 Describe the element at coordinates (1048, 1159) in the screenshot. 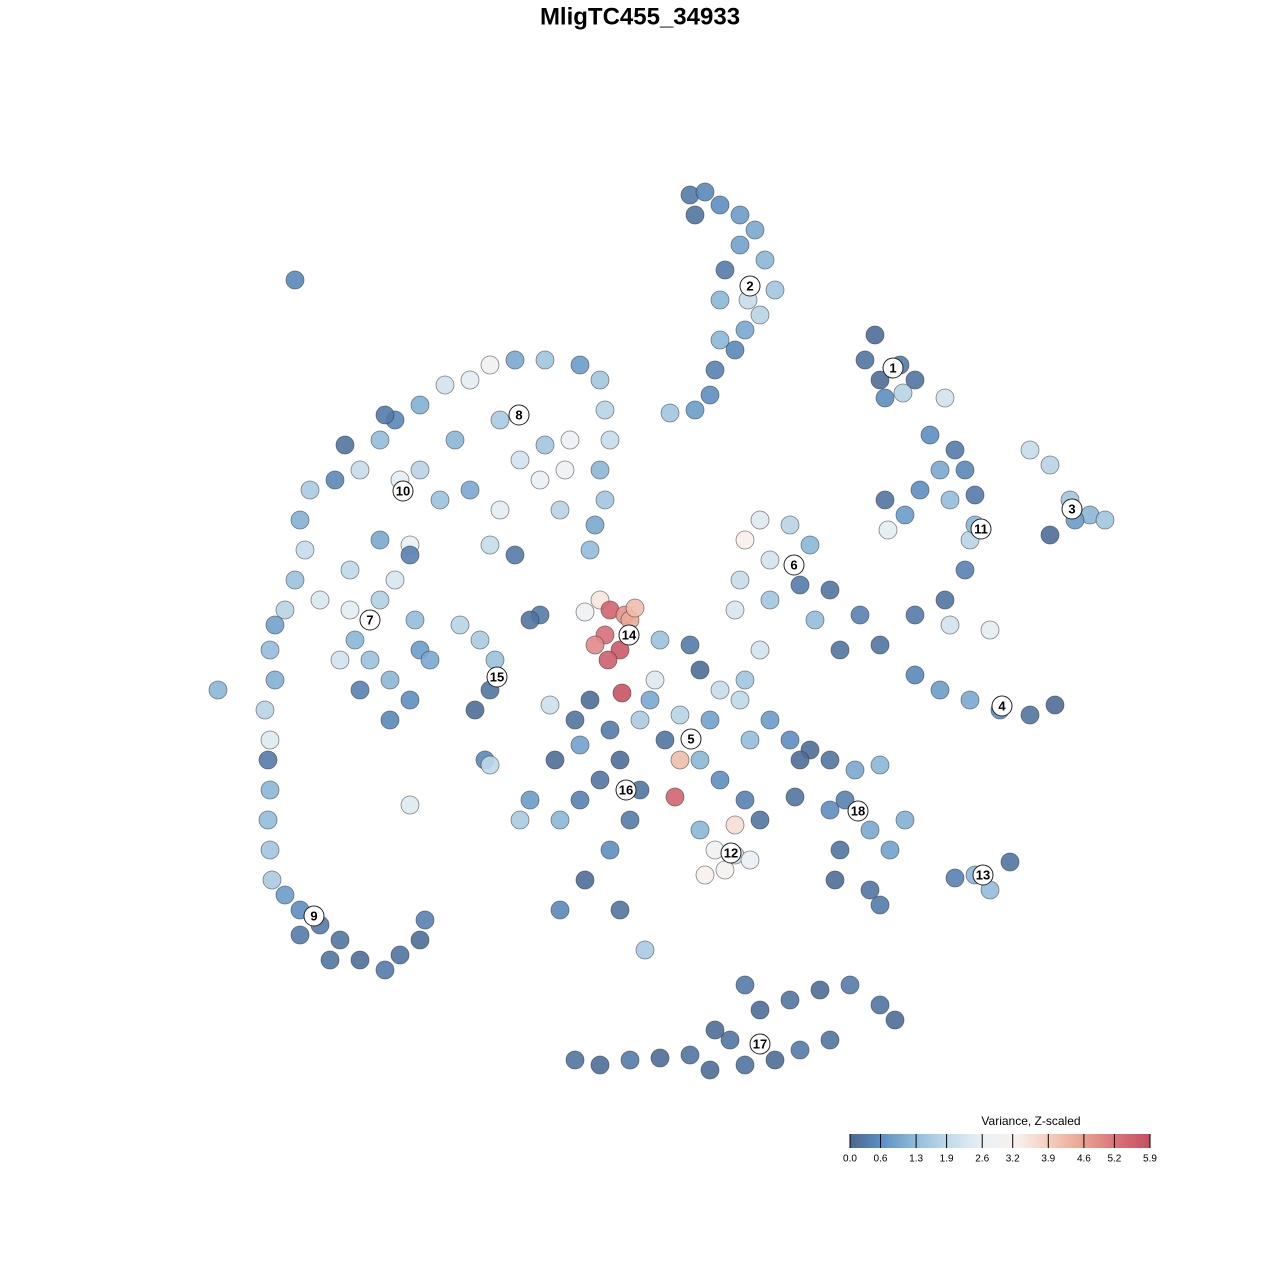

I see `colorbar-tick-label: 3.9` at that location.